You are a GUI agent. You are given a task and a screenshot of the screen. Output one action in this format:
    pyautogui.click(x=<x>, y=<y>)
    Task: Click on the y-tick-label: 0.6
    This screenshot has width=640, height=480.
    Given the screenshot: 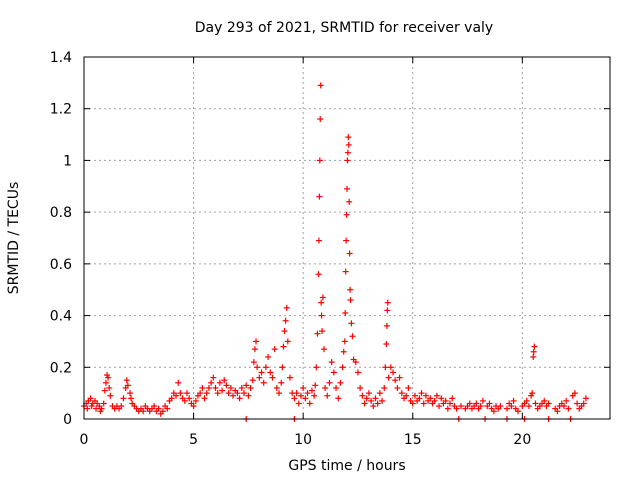 What is the action you would take?
    pyautogui.click(x=61, y=265)
    